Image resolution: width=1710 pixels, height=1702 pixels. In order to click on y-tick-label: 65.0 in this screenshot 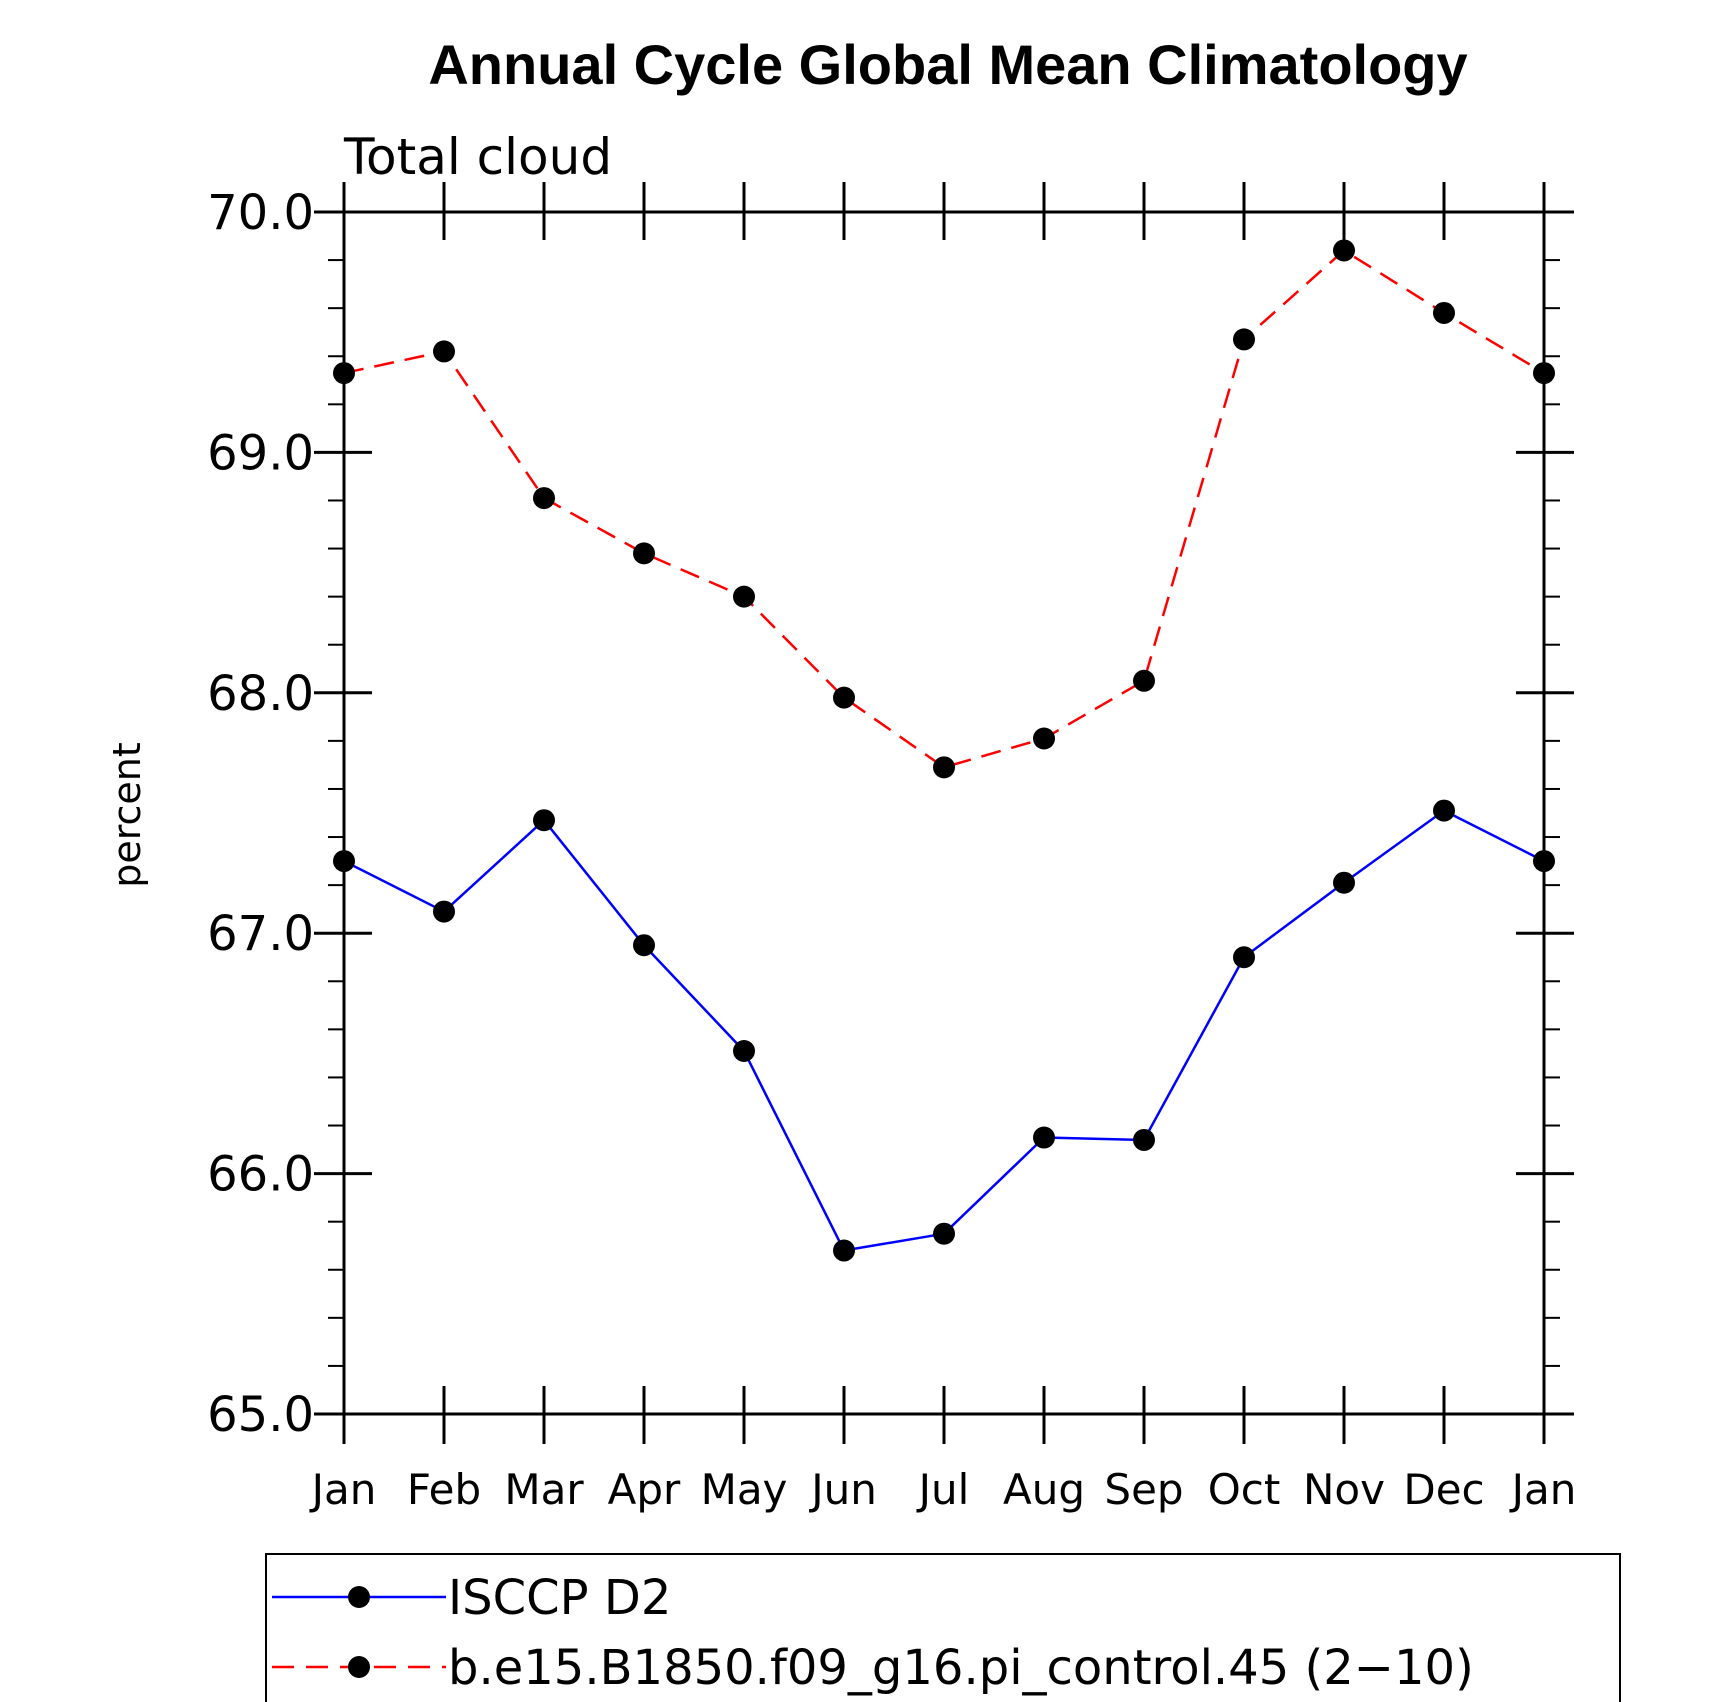, I will do `click(260, 1415)`.